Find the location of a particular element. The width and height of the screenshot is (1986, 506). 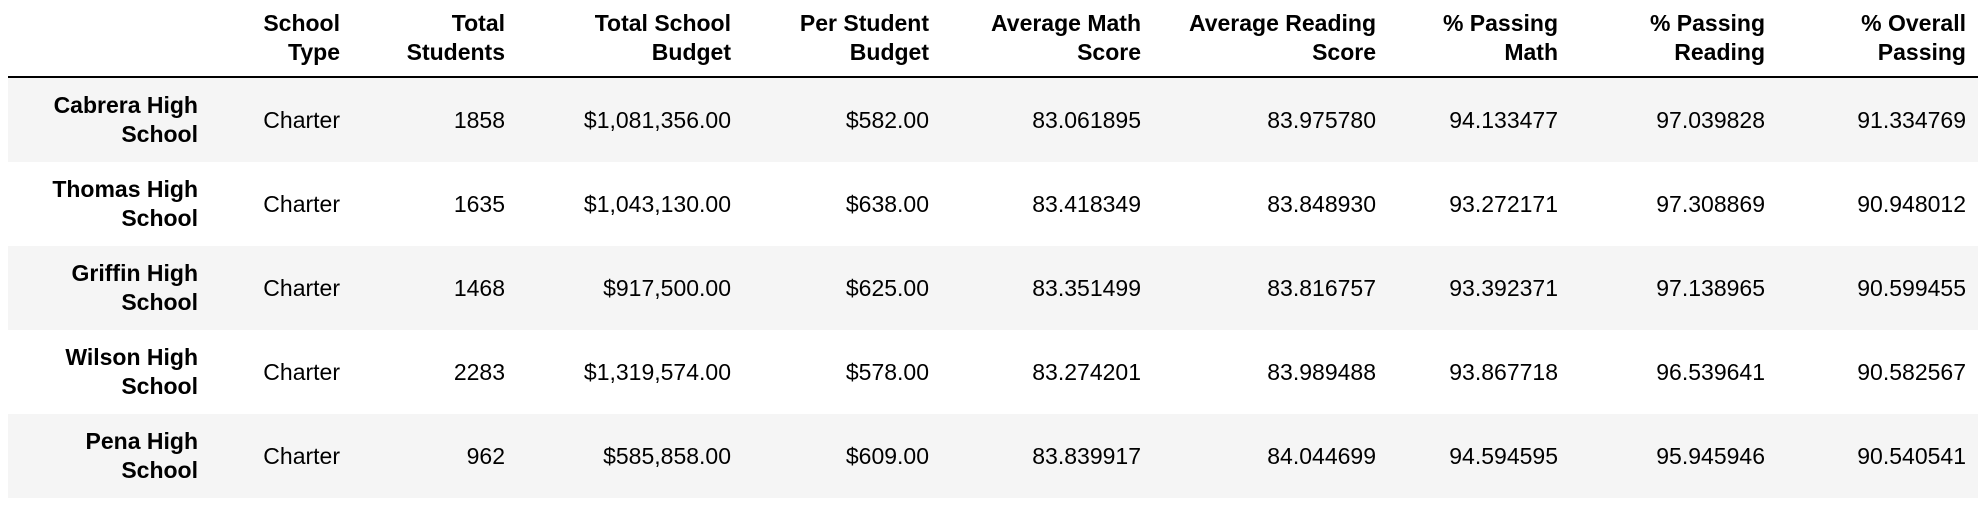

table-cell: 83.816757 is located at coordinates (1321, 287).